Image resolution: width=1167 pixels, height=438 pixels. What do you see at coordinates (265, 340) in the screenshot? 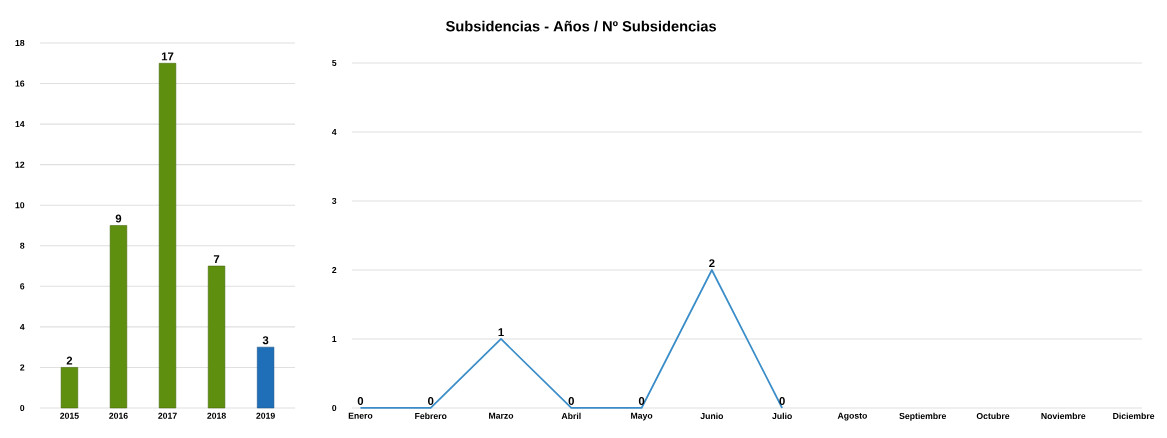
I see `data-label: 3` at bounding box center [265, 340].